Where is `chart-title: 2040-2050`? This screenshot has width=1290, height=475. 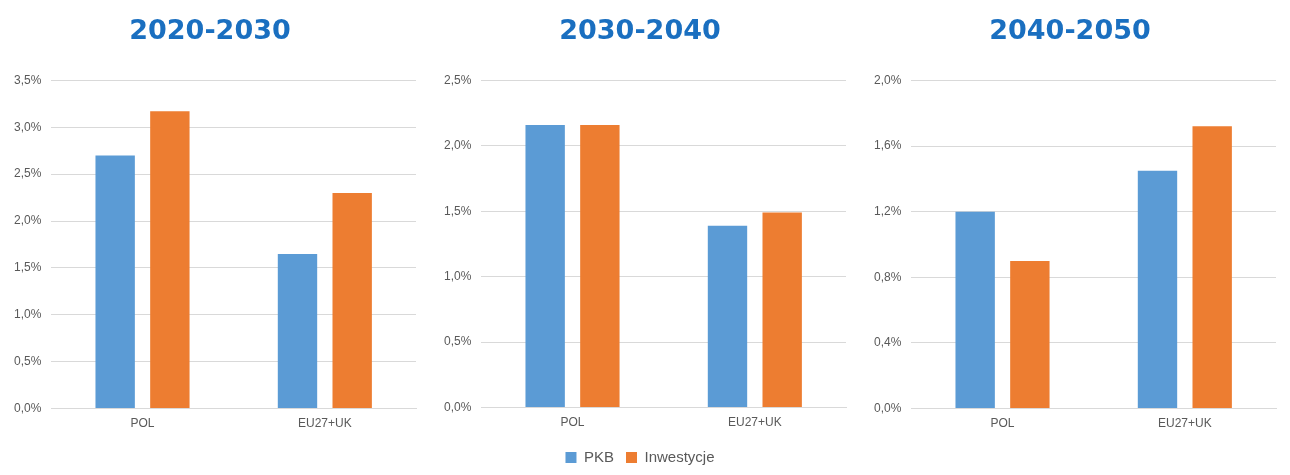 chart-title: 2040-2050 is located at coordinates (1070, 30).